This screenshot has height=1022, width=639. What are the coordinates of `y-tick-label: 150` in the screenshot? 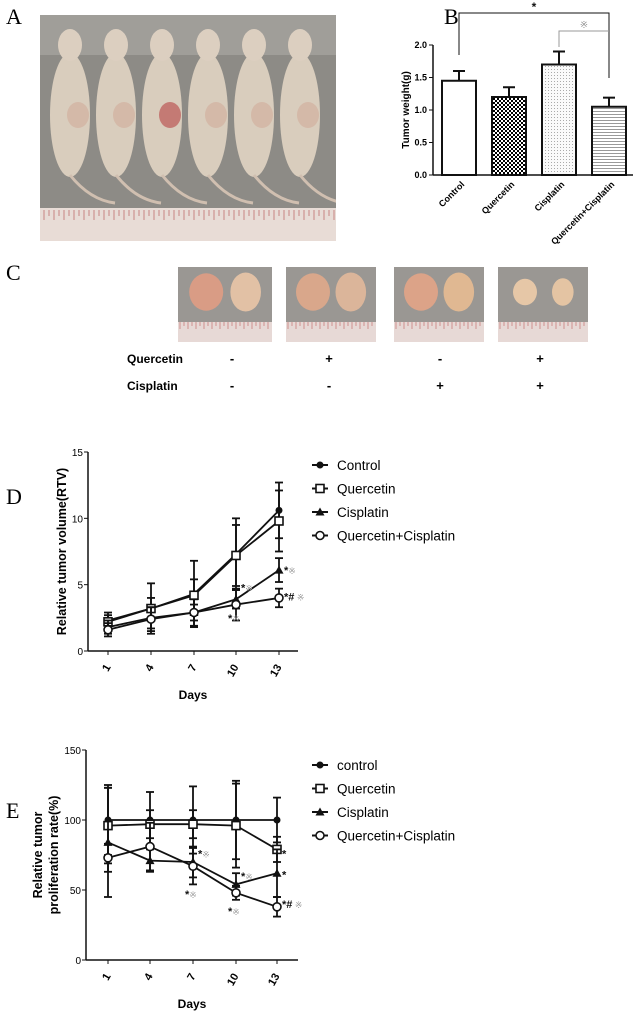 It's located at (72, 751).